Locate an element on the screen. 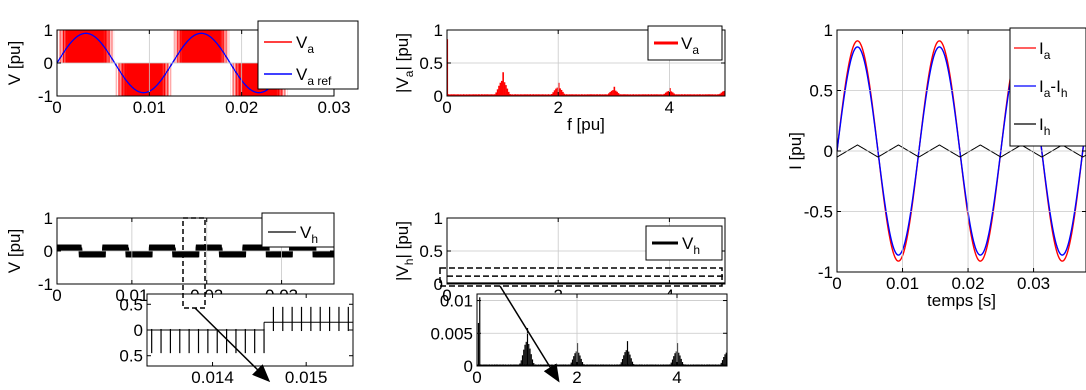  legend-entry: Vh is located at coordinates (309, 234).